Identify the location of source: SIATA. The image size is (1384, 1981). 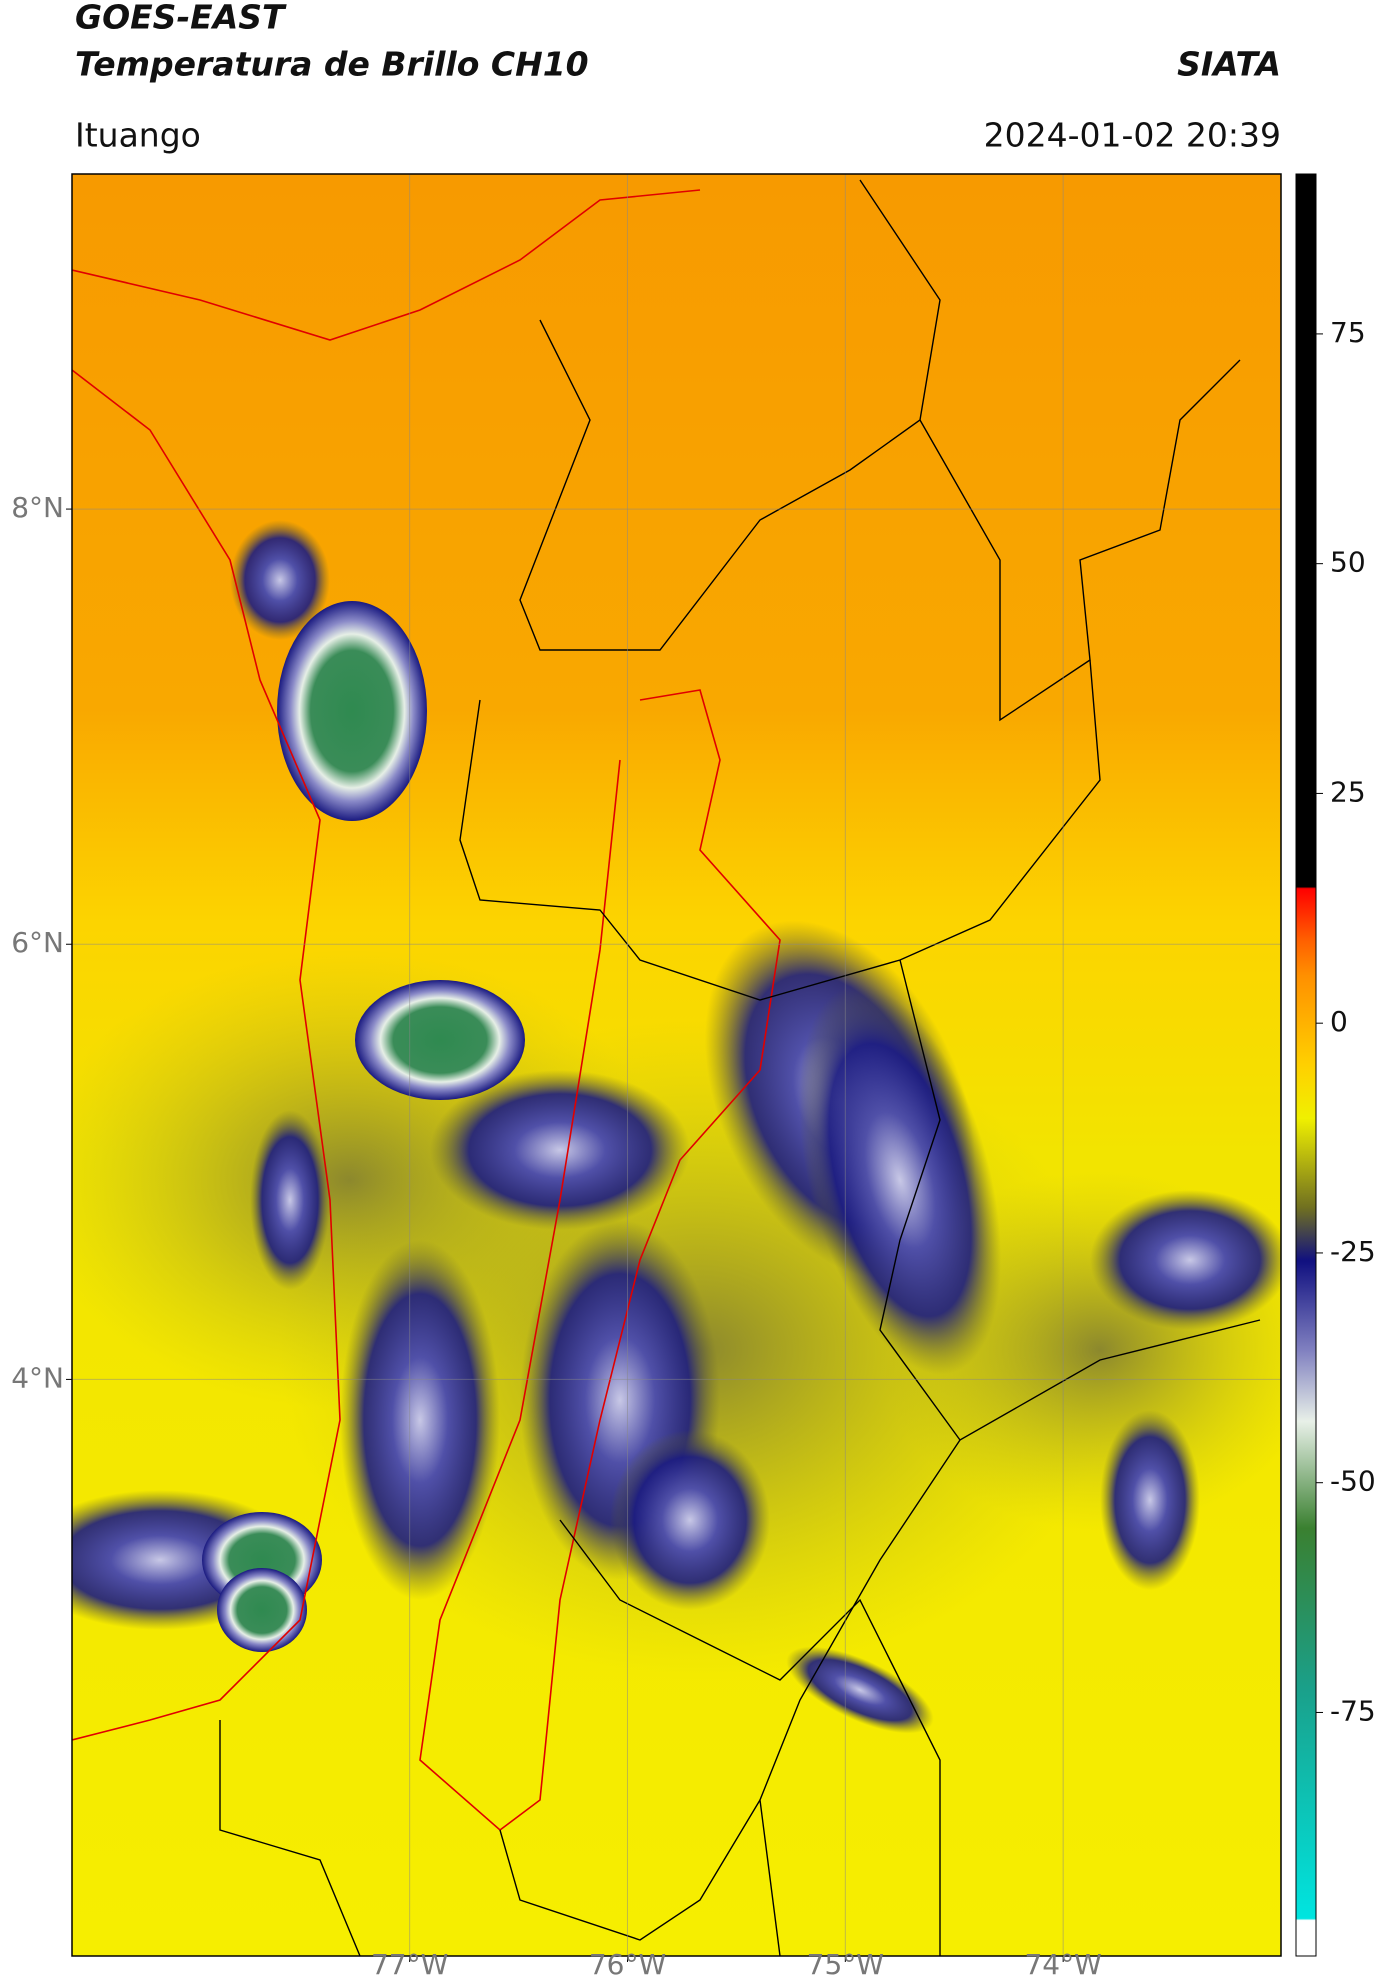
(1229, 64).